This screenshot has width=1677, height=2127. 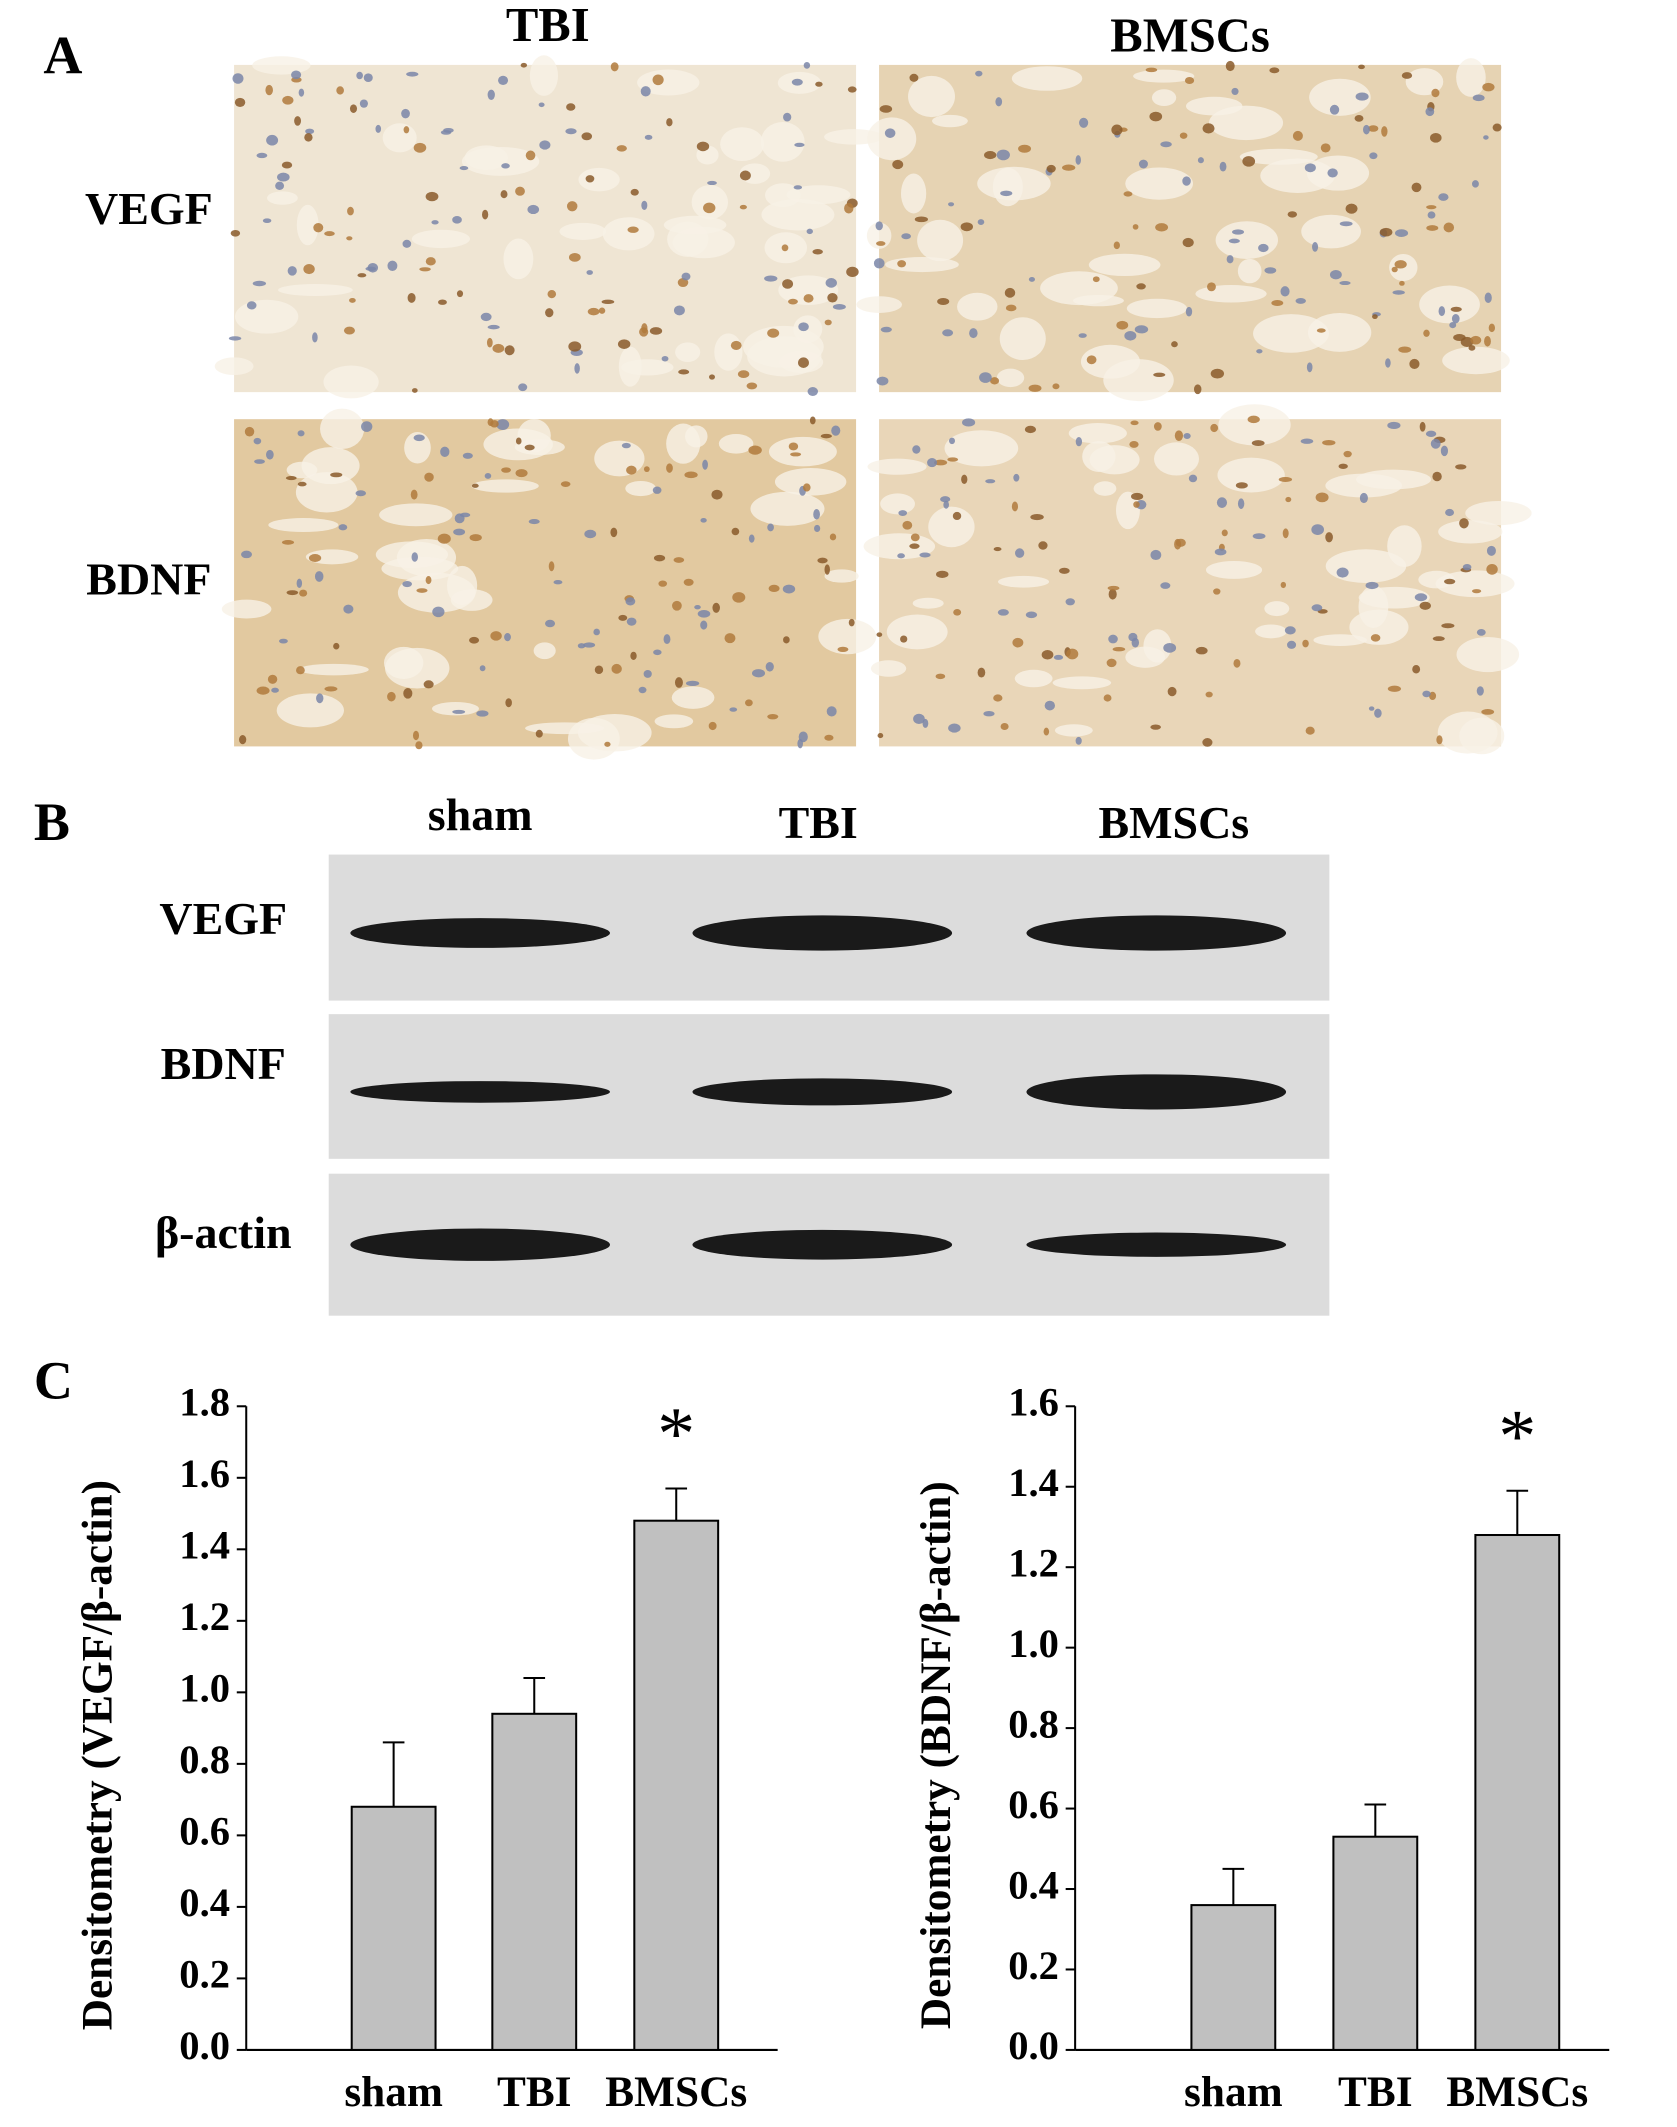 What do you see at coordinates (534, 1881) in the screenshot?
I see `bar` at bounding box center [534, 1881].